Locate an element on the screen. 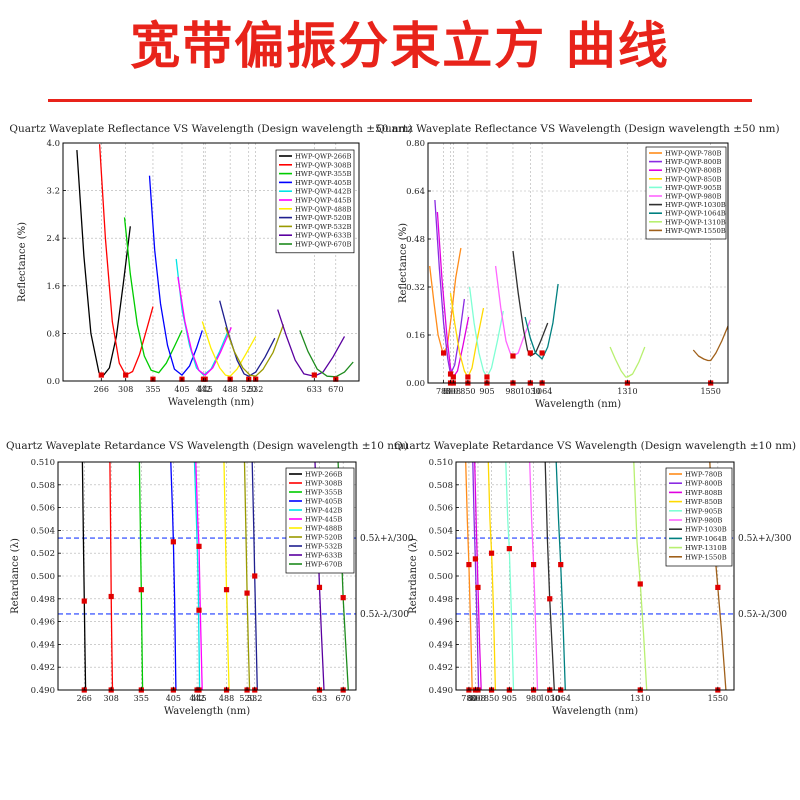  legend-entry: HWP-QWP-532B is located at coordinates (323, 227).